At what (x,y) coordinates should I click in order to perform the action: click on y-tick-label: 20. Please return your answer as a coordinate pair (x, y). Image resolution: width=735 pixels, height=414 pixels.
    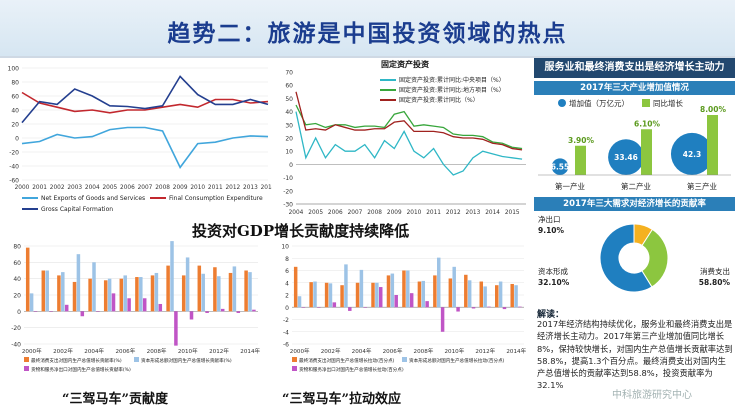
    Looking at the image, I should click on (289, 139).